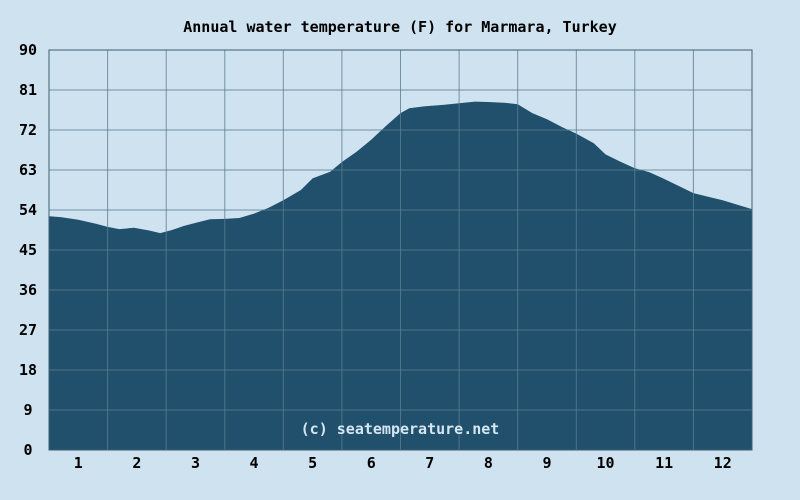 The height and width of the screenshot is (500, 800). I want to click on x-axis-tick-label: 5, so click(313, 463).